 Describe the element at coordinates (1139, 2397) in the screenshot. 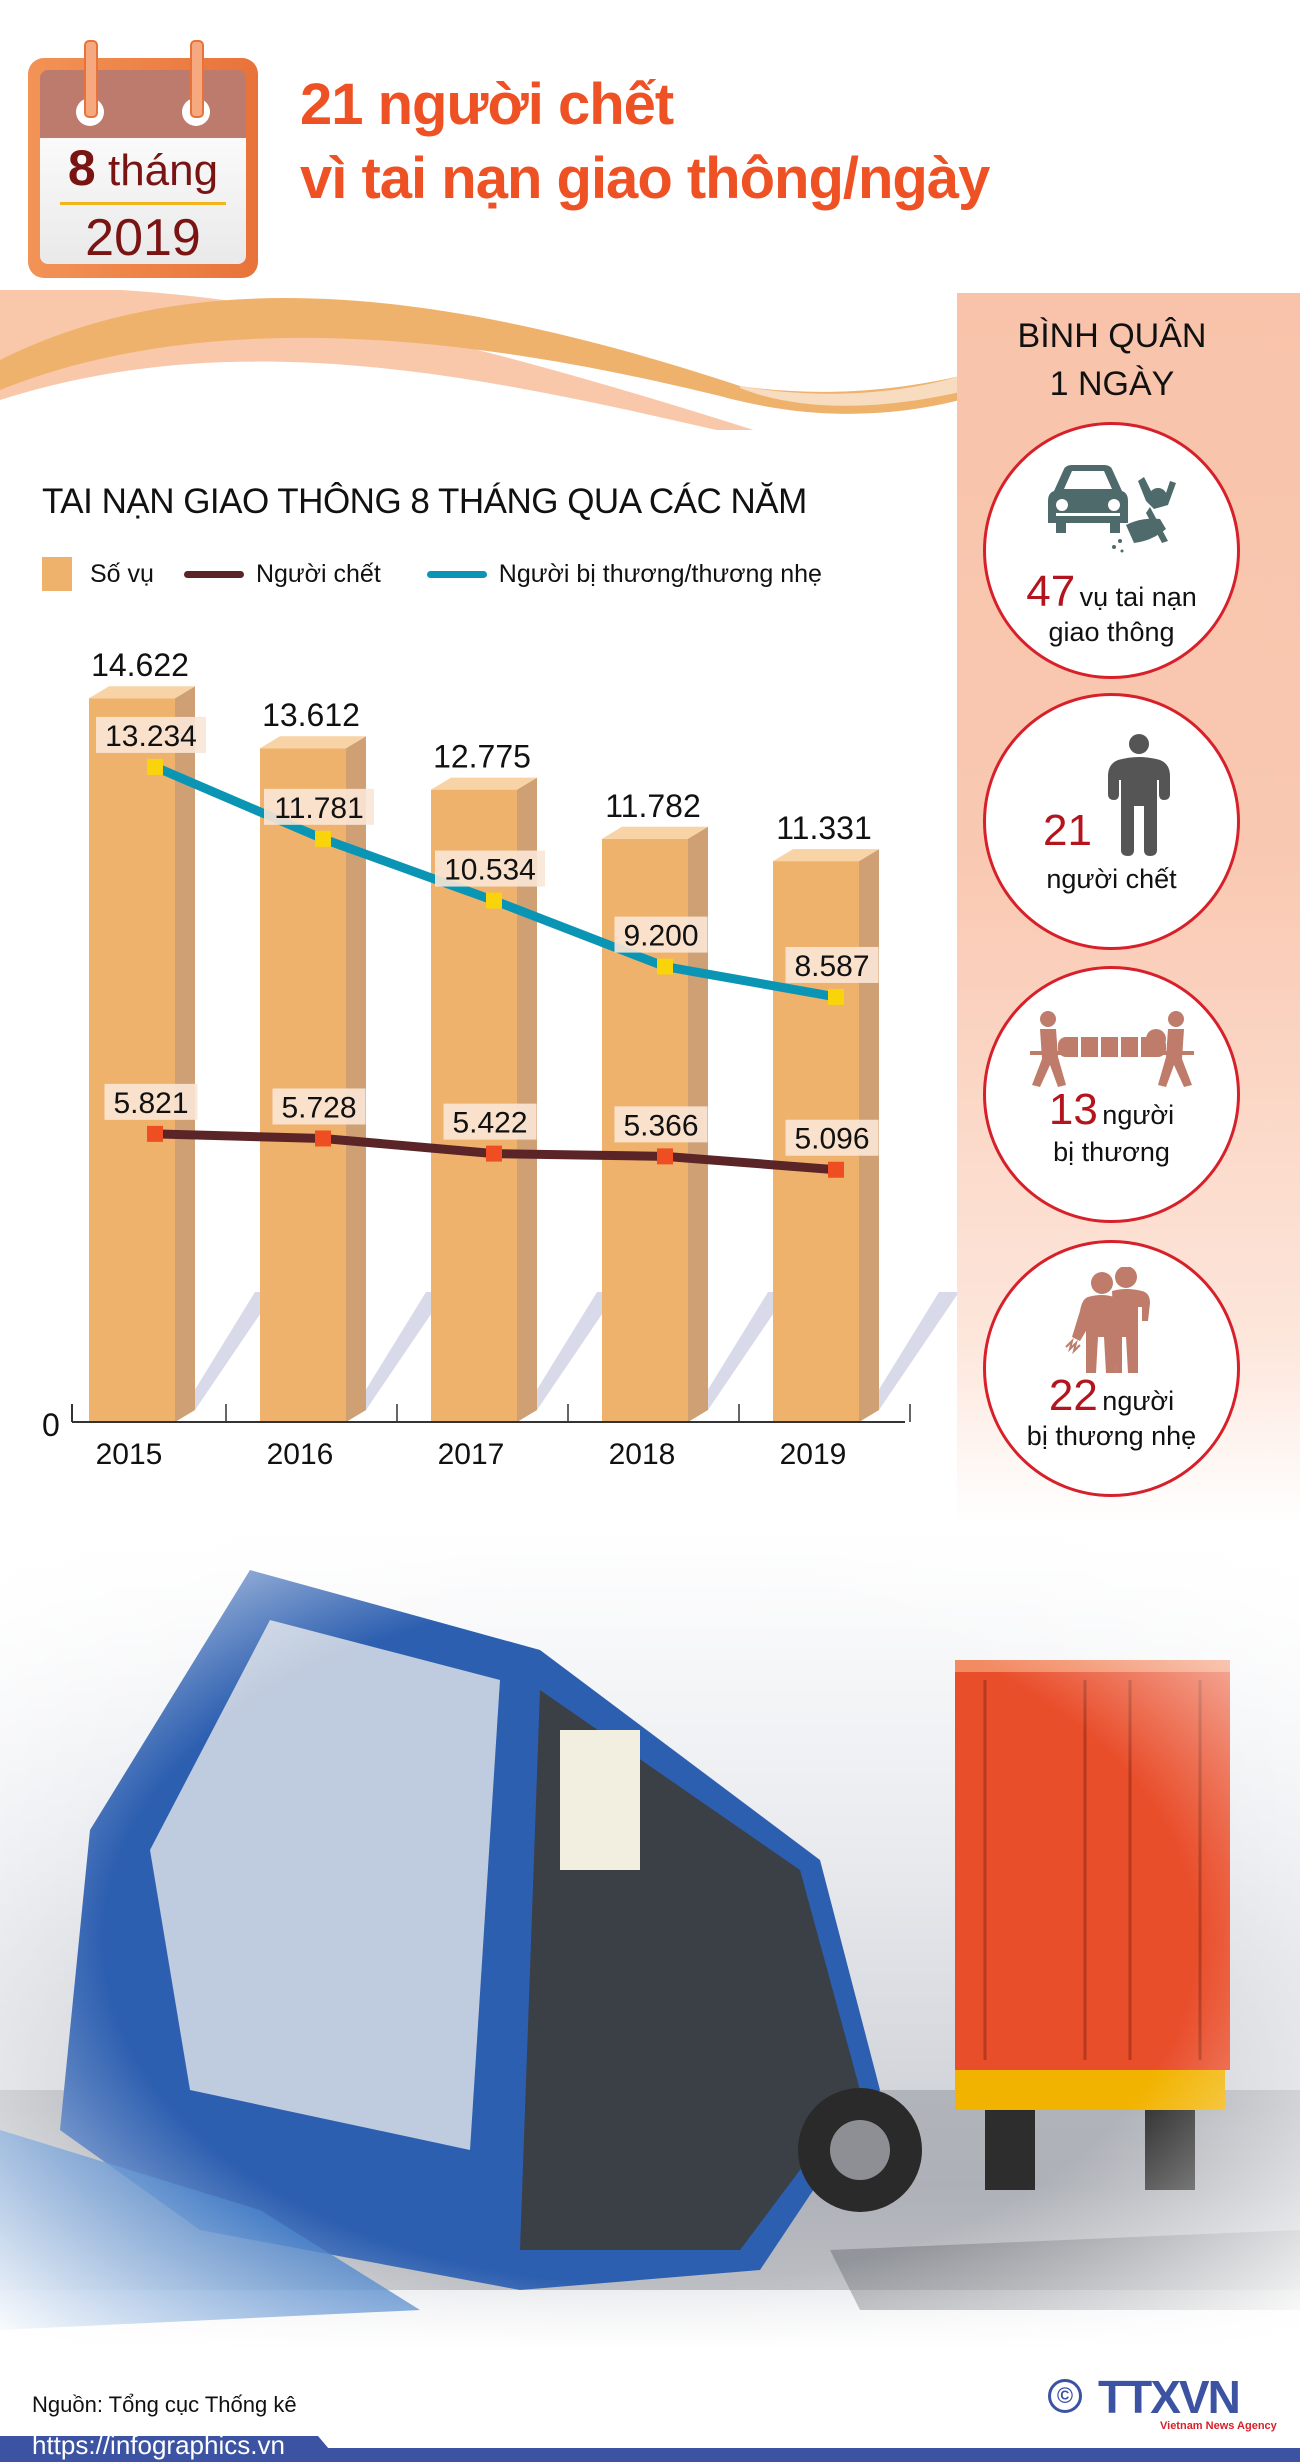

I see `logo-text-a: TTX` at that location.